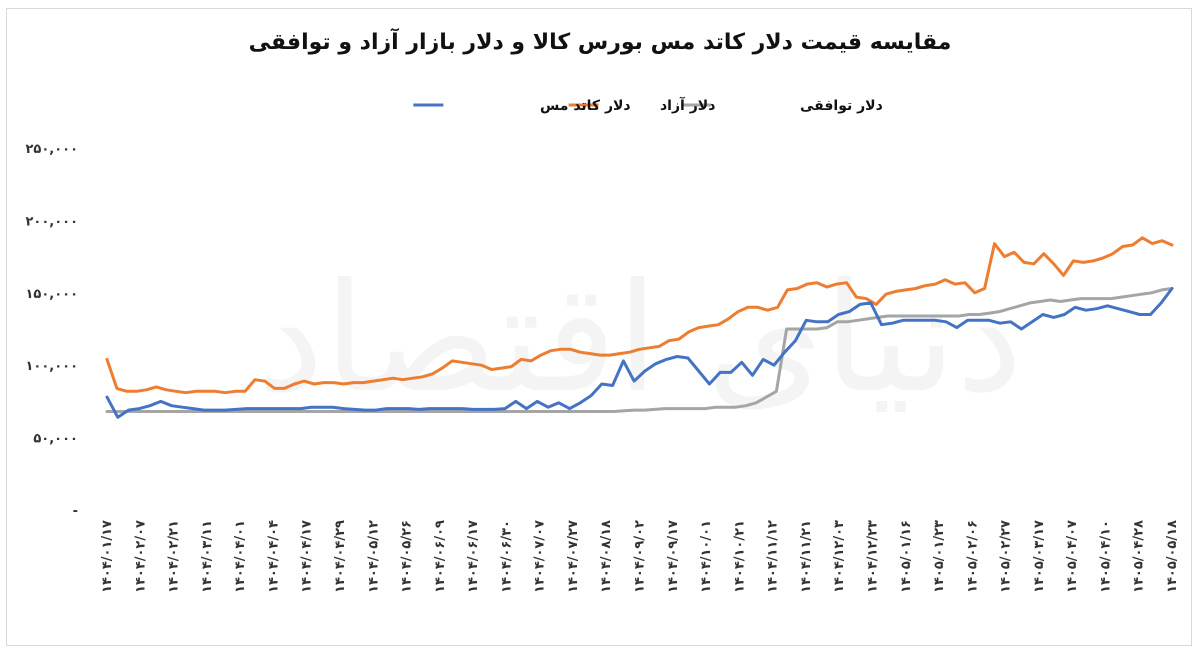 This screenshot has height=654, width=1200. Describe the element at coordinates (75, 511) in the screenshot. I see `y-tick-label: -` at that location.